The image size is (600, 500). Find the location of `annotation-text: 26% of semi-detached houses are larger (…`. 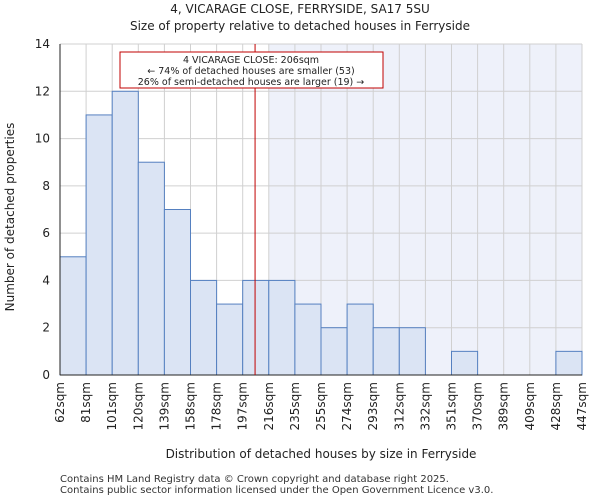

annotation-text: 26% of semi-detached houses are larger (… is located at coordinates (251, 82).